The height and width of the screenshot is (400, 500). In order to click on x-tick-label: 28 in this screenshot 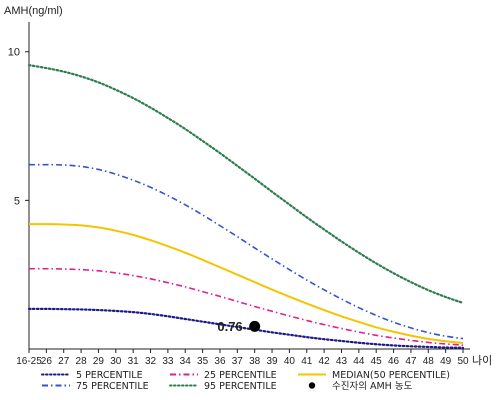, I will do `click(82, 361)`.